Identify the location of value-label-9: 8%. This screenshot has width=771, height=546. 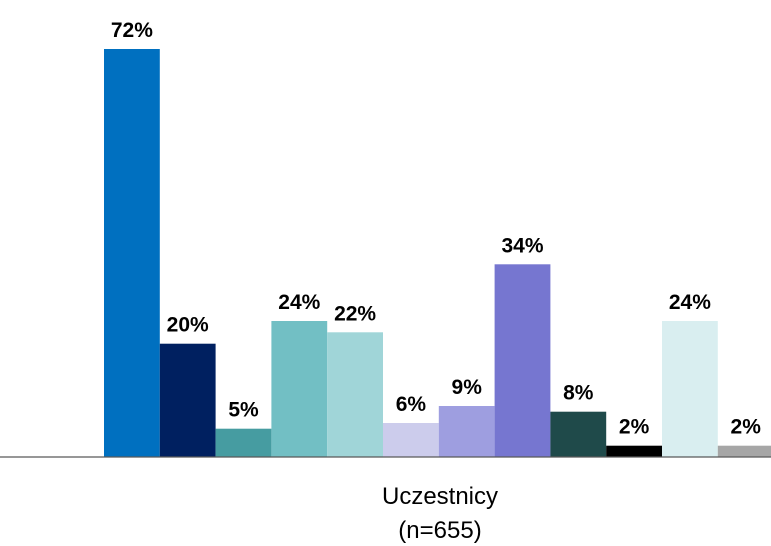
(578, 393).